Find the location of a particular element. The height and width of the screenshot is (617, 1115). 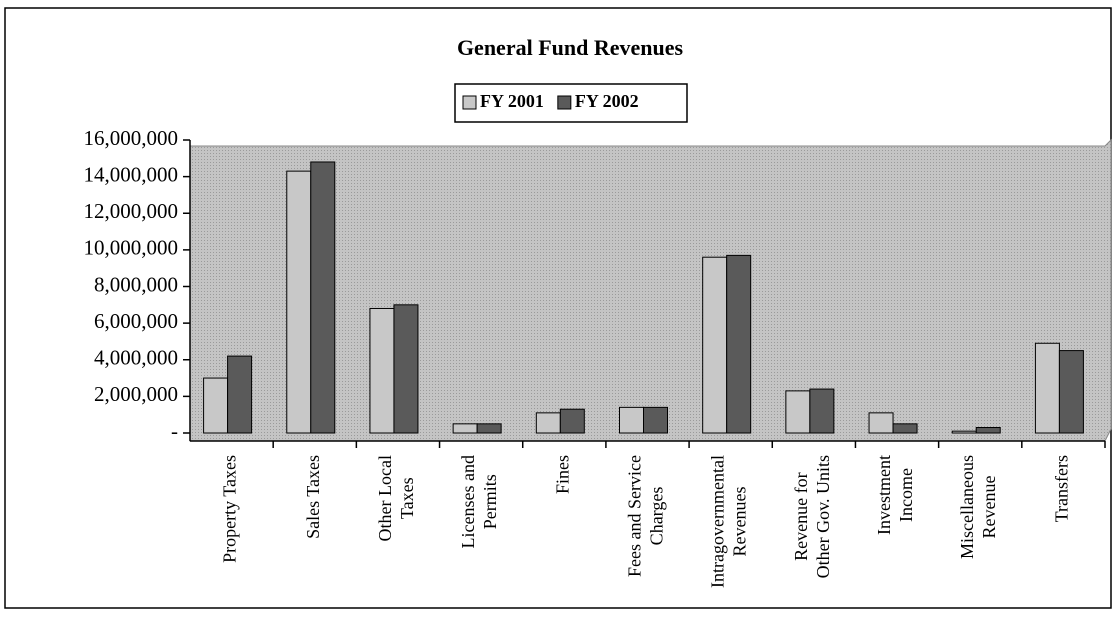

x-tick-label: Transfers is located at coordinates (1062, 488).